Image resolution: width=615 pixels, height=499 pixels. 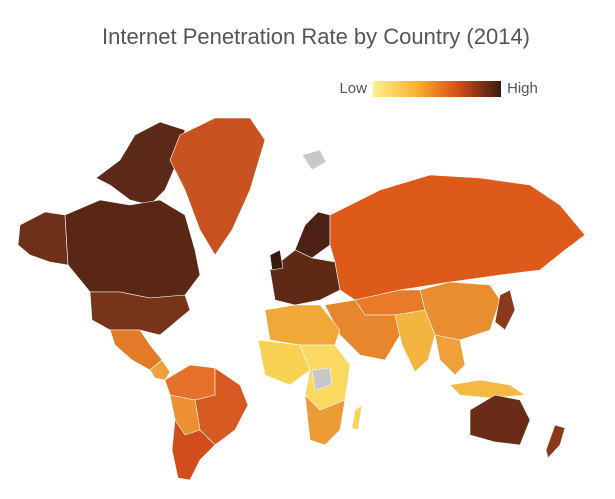 I want to click on west-africa, so click(x=284, y=362).